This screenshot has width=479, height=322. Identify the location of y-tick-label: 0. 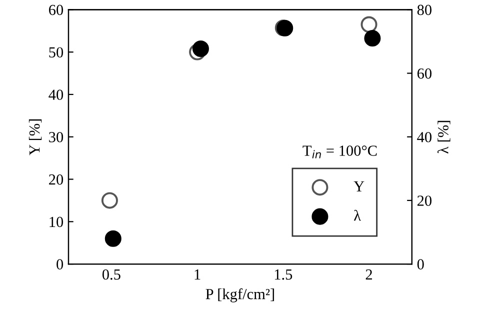
(60, 264).